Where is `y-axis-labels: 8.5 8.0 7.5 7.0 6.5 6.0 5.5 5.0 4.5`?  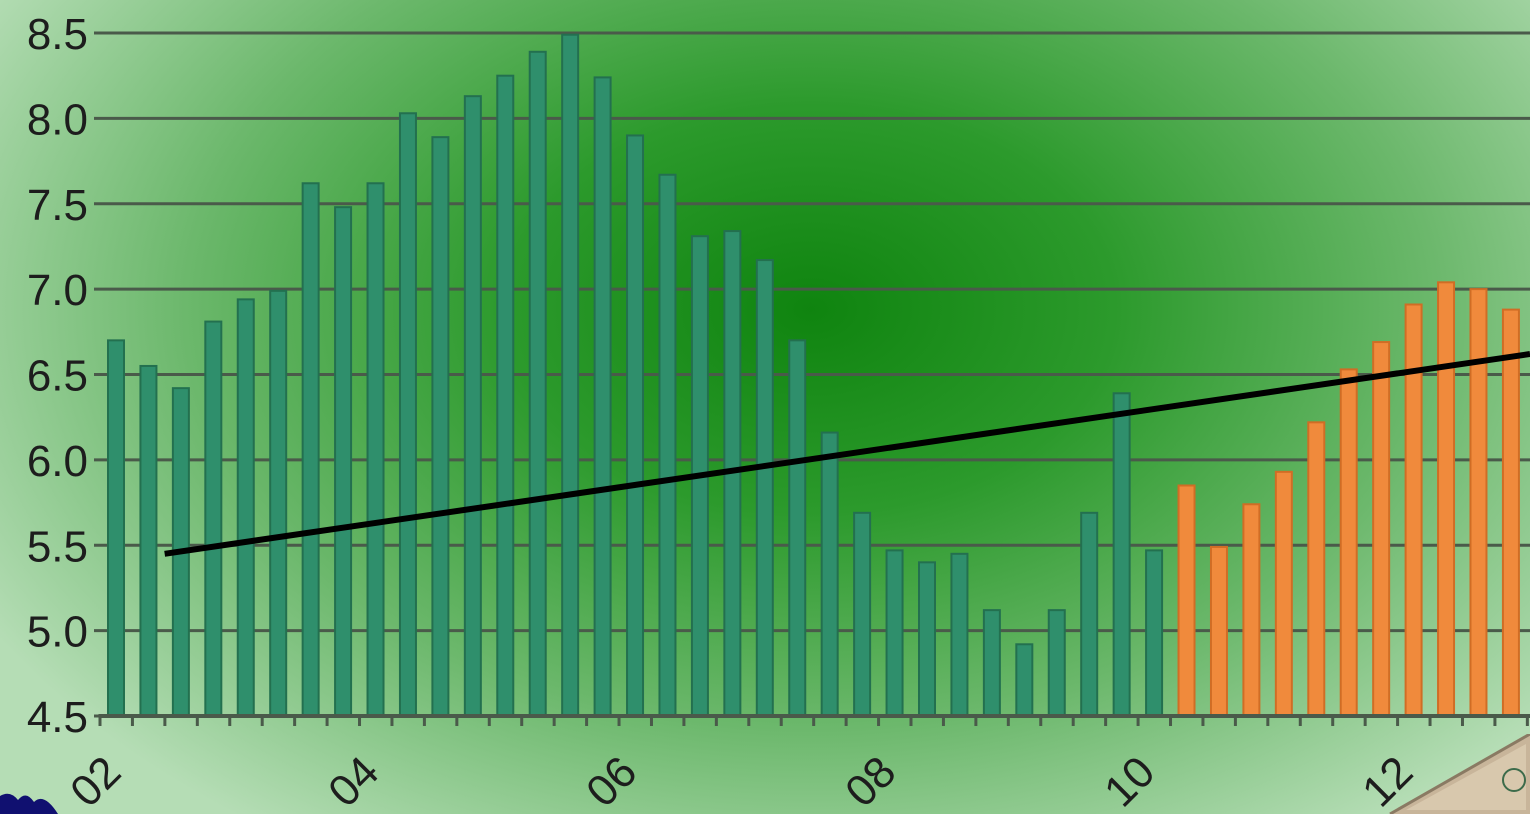 y-axis-labels: 8.5 8.0 7.5 7.0 6.5 6.0 5.5 5.0 4.5 is located at coordinates (57, 376).